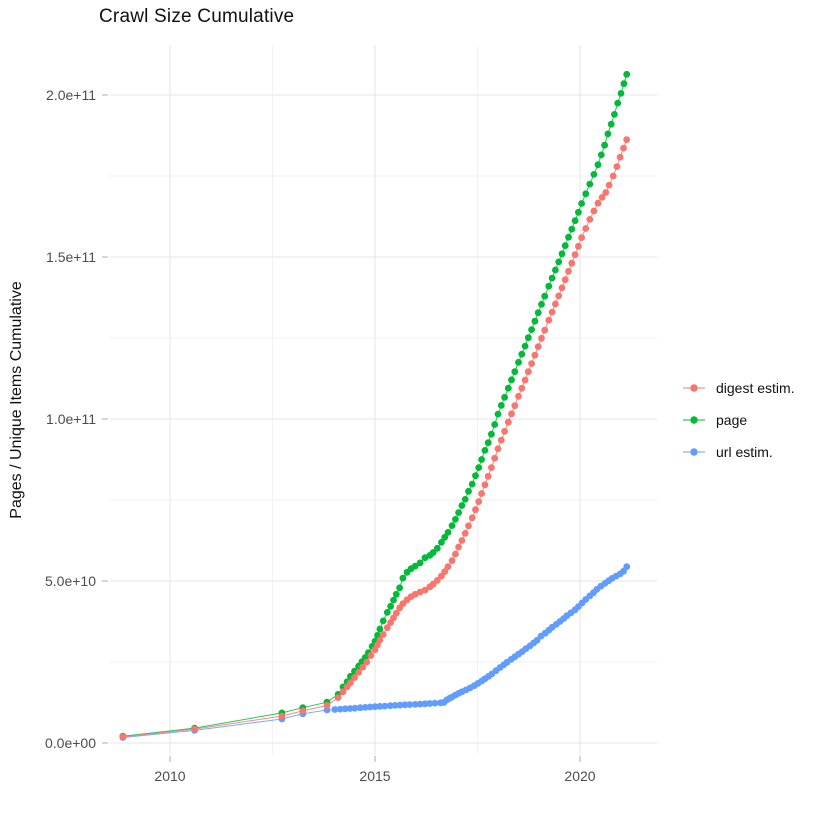 Image resolution: width=826 pixels, height=827 pixels. What do you see at coordinates (169, 776) in the screenshot?
I see `x-tick-label: 2010` at bounding box center [169, 776].